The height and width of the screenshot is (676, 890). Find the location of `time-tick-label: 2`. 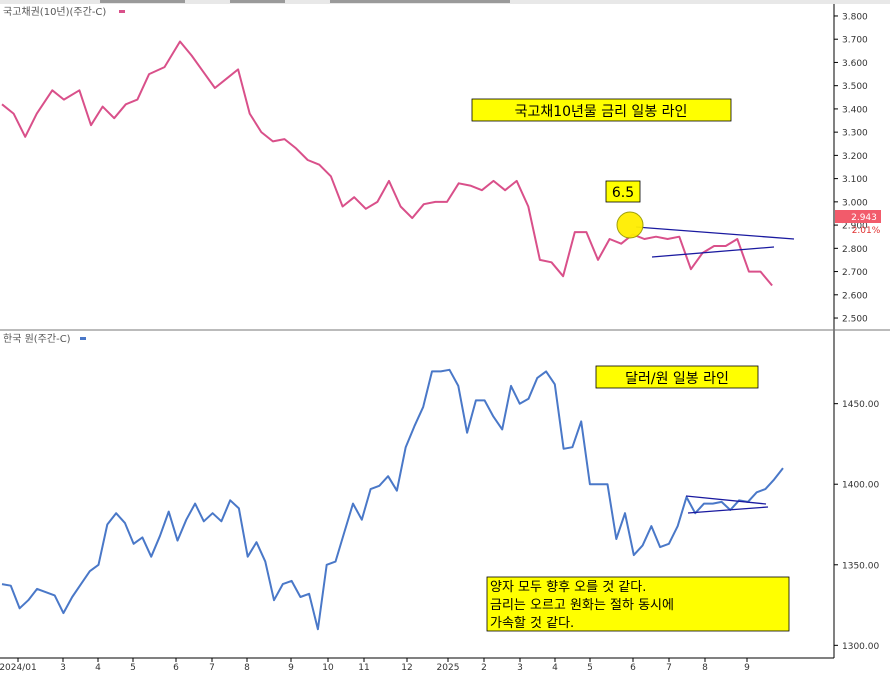

time-tick-label: 2 is located at coordinates (484, 667).